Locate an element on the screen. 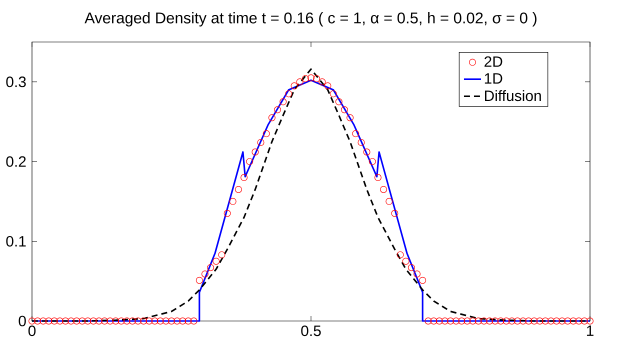 This screenshot has width=619, height=349. legend-label: 1D is located at coordinates (493, 78).